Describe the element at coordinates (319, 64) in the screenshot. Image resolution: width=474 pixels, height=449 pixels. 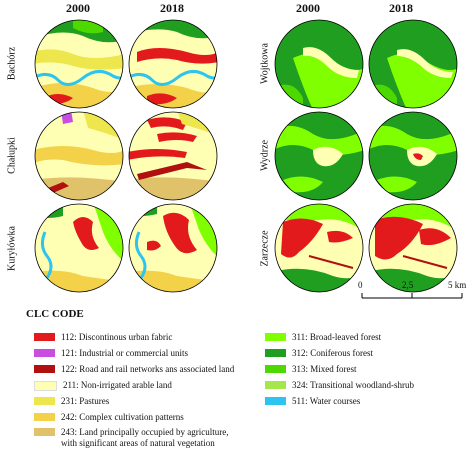
I see `map-wojtkowa-2000` at that location.